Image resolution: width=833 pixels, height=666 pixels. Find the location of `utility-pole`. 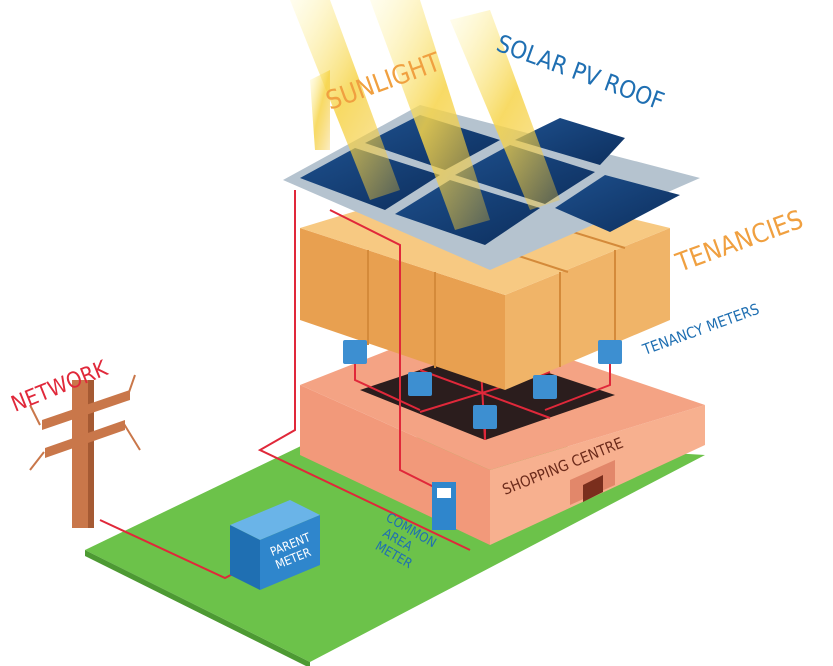

utility-pole is located at coordinates (85, 451).